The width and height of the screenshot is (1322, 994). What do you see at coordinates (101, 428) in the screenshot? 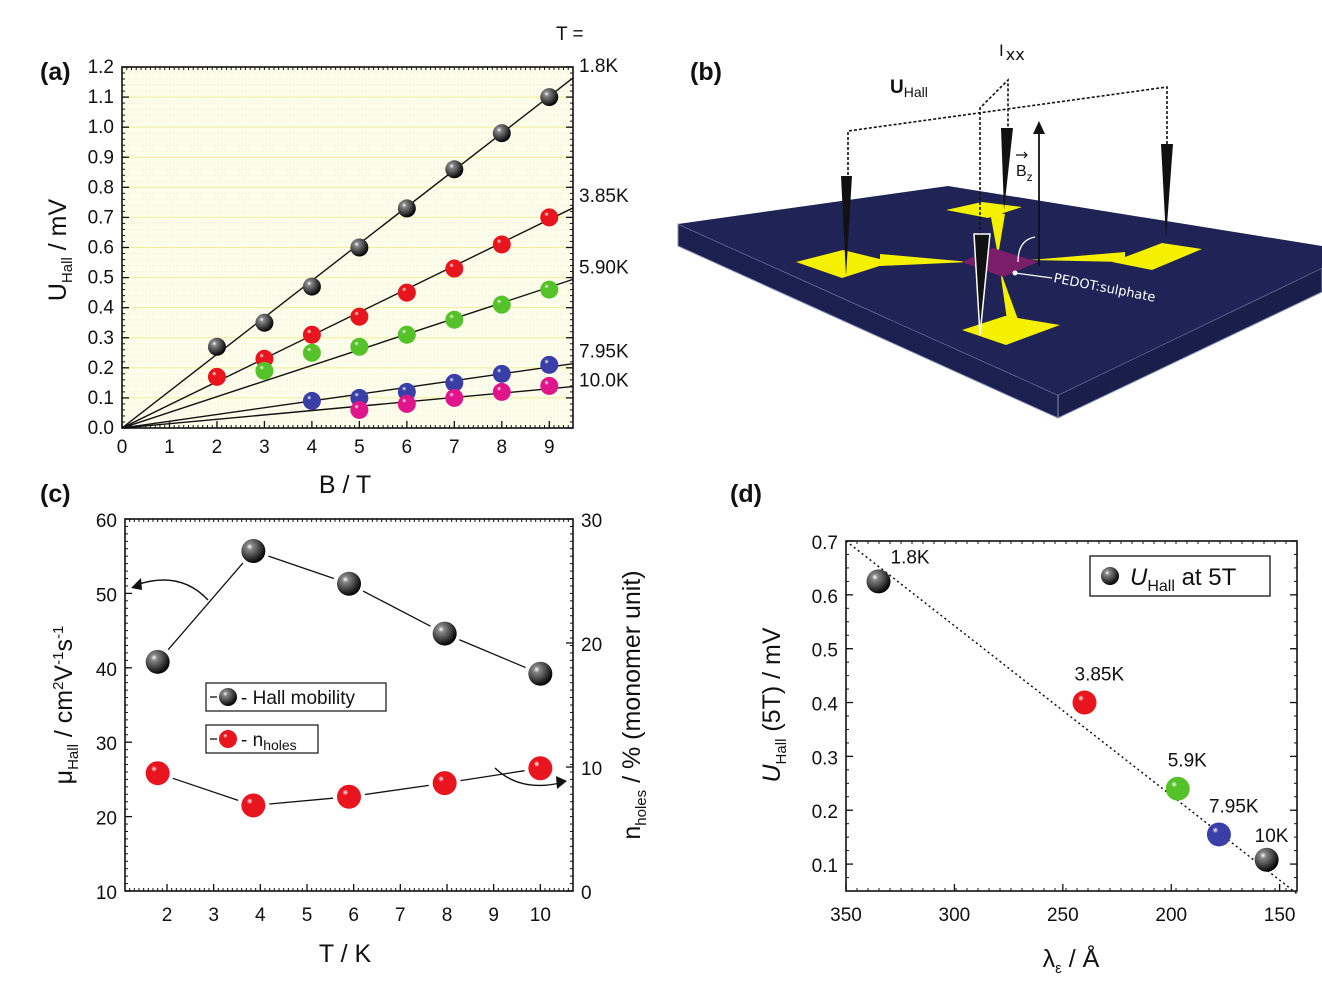
I see `y-tick-label: 0.0` at bounding box center [101, 428].